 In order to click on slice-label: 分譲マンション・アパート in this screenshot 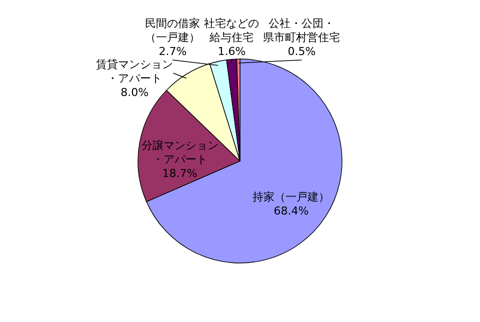, I will do `click(179, 152)`.